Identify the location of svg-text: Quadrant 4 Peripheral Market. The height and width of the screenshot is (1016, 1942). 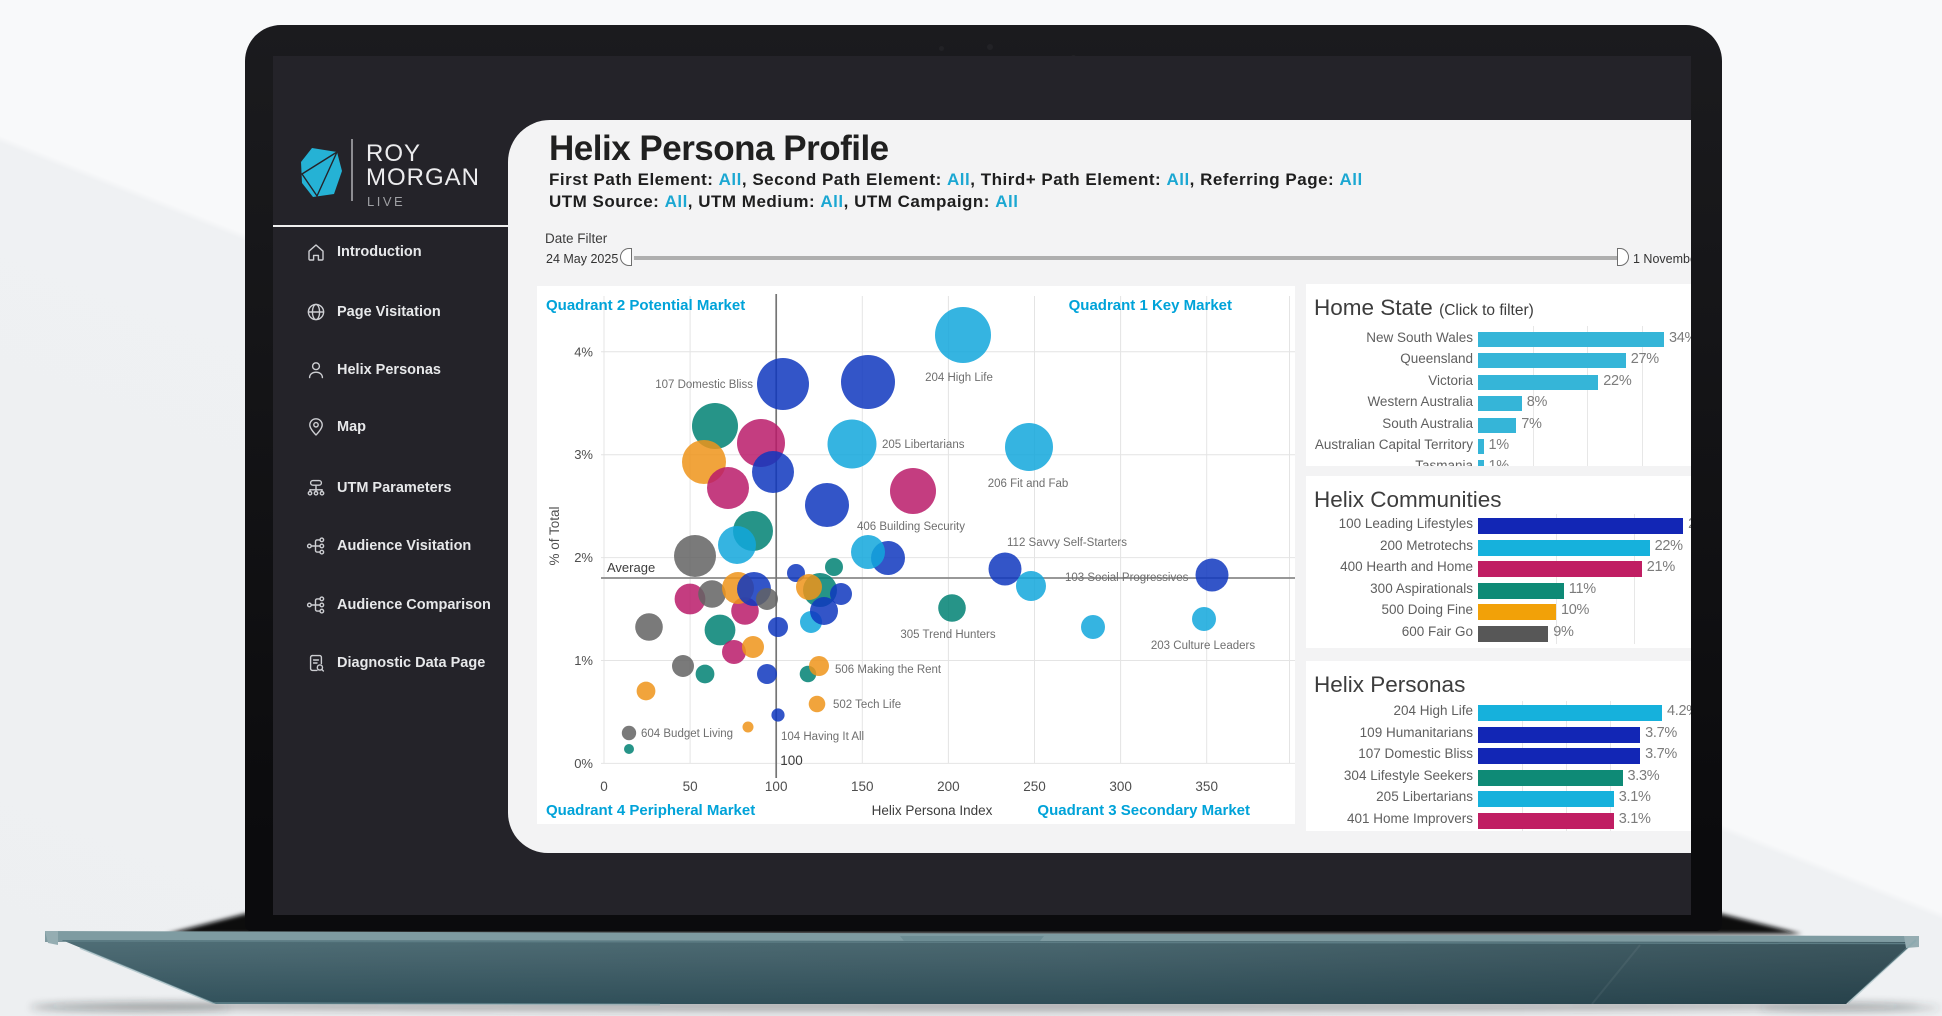
(650, 810).